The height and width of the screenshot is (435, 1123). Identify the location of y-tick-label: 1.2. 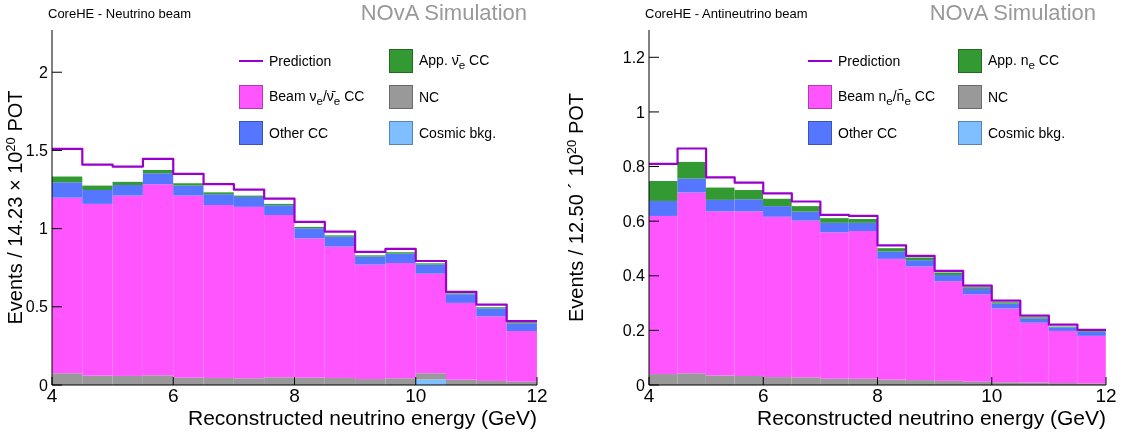
(634, 57).